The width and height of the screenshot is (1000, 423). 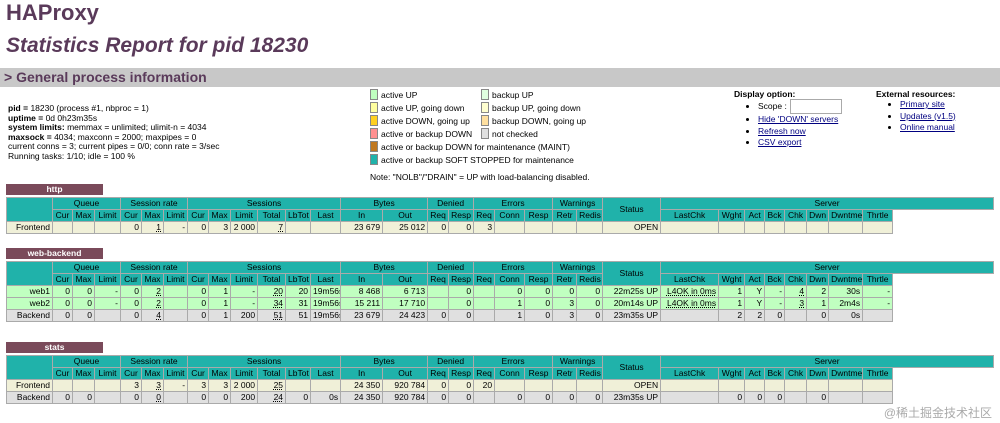 What do you see at coordinates (632, 291) in the screenshot?
I see `table-cell: 22m25s UP` at bounding box center [632, 291].